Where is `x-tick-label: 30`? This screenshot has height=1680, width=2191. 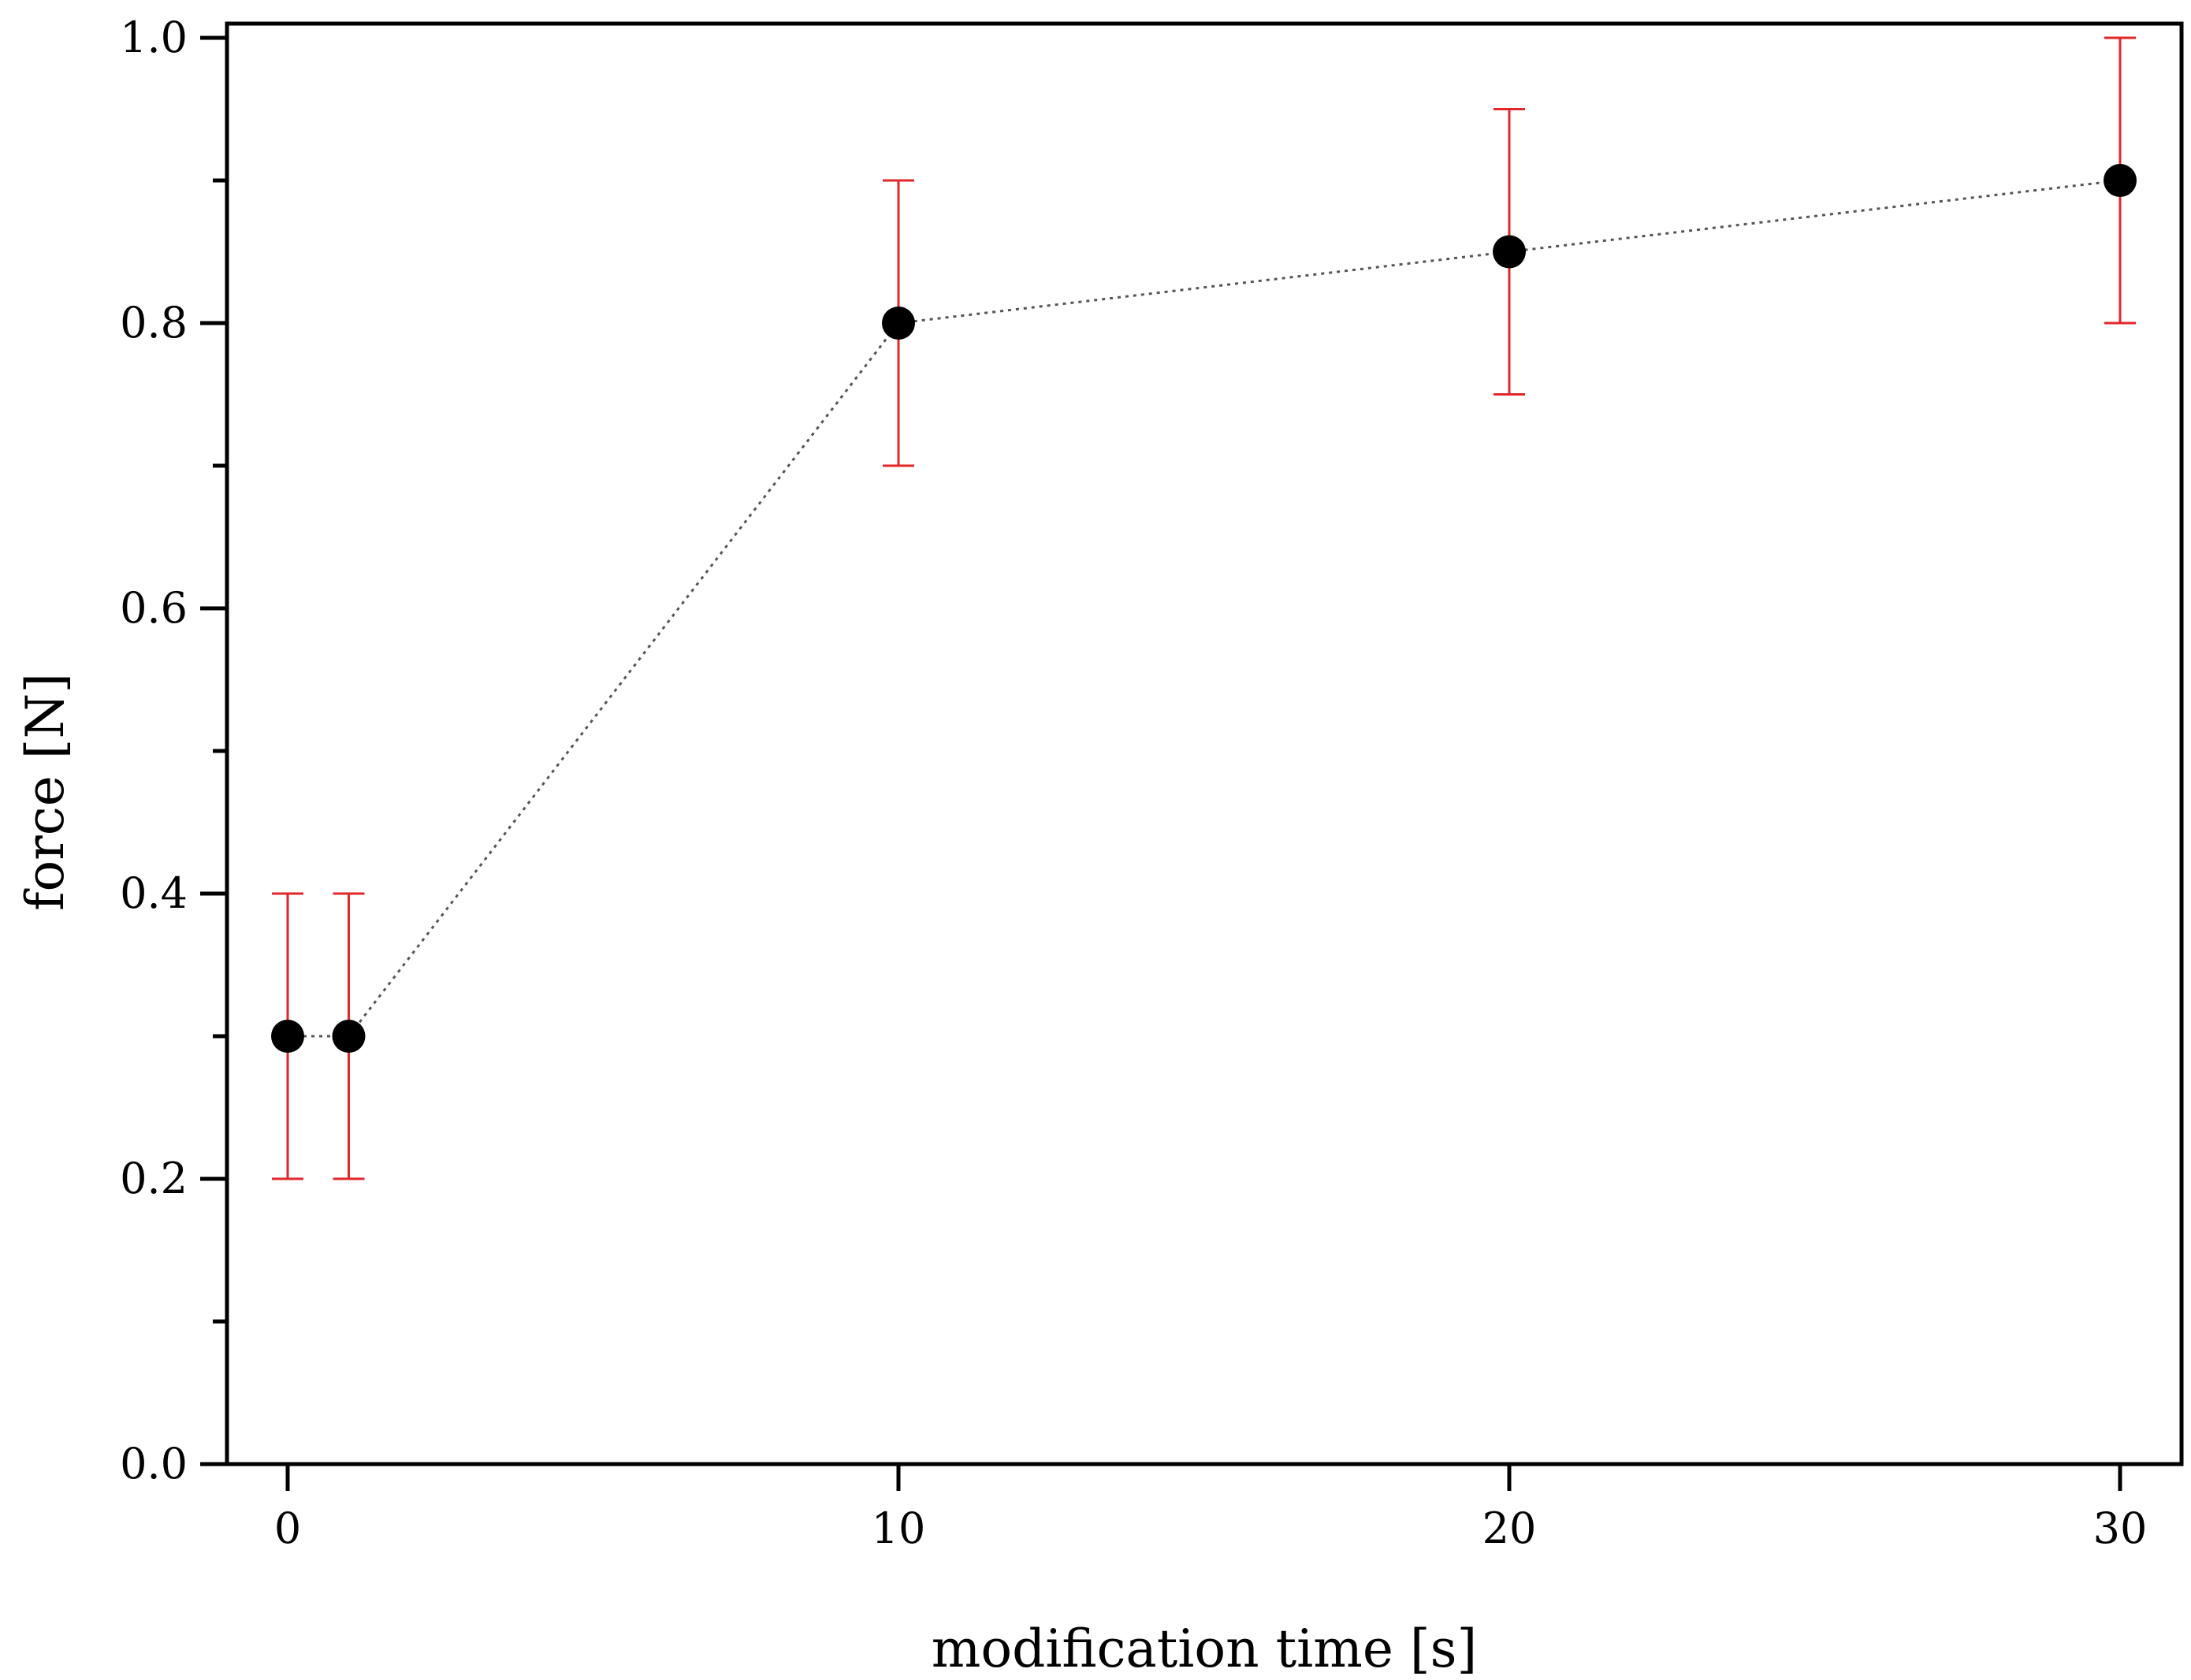
x-tick-label: 30 is located at coordinates (2120, 1528).